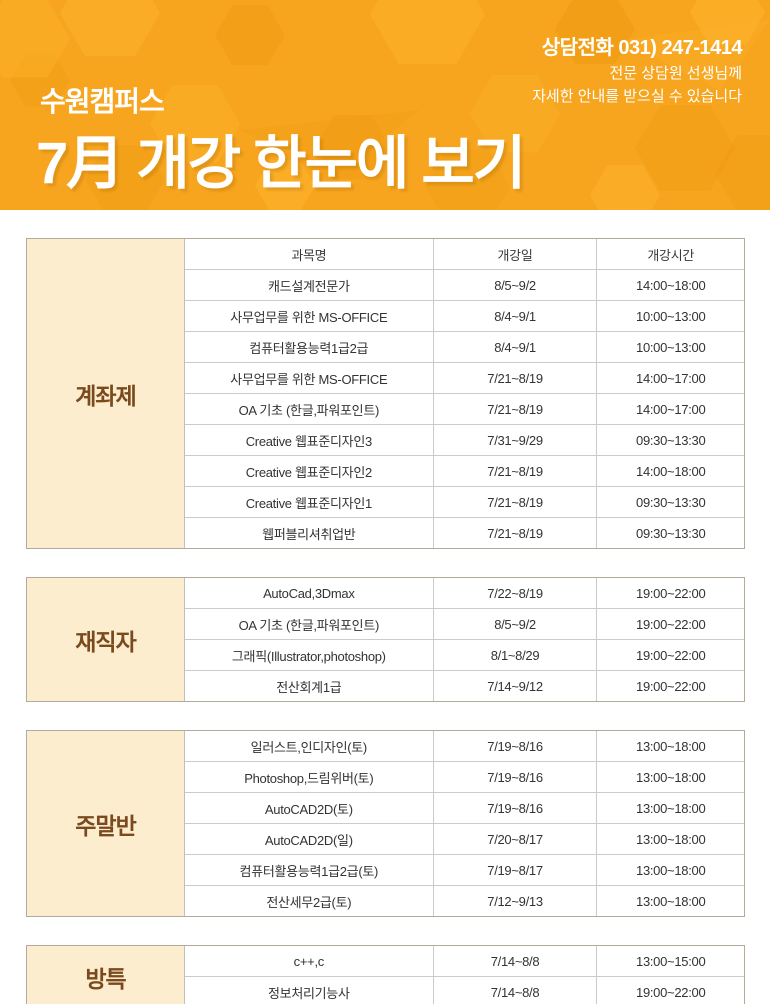 This screenshot has width=770, height=1004. I want to click on table-row: Creative 웹표준디자인2 7/21~8/19 14:00~18:00, so click(464, 471).